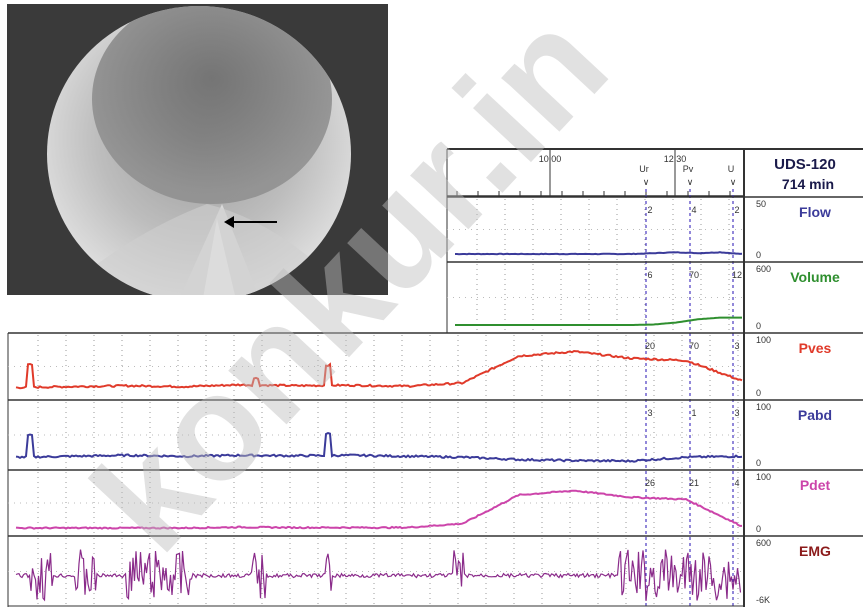 Image resolution: width=863 pixels, height=612 pixels. I want to click on scale-top-label: 50, so click(761, 204).